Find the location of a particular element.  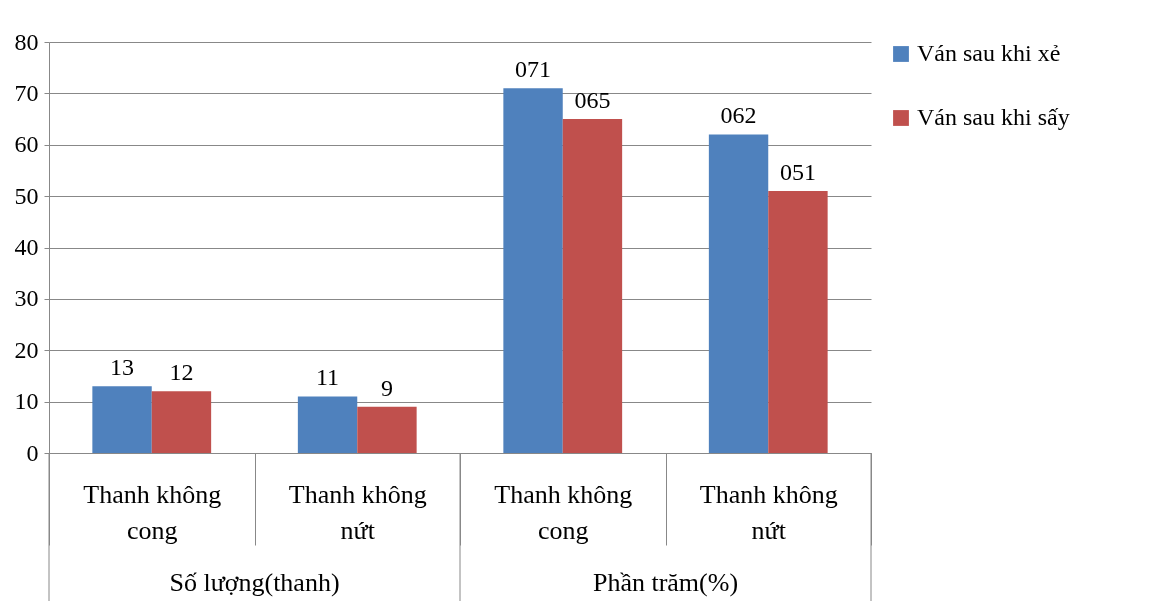

text: Phần trăm(%) is located at coordinates (665, 582).